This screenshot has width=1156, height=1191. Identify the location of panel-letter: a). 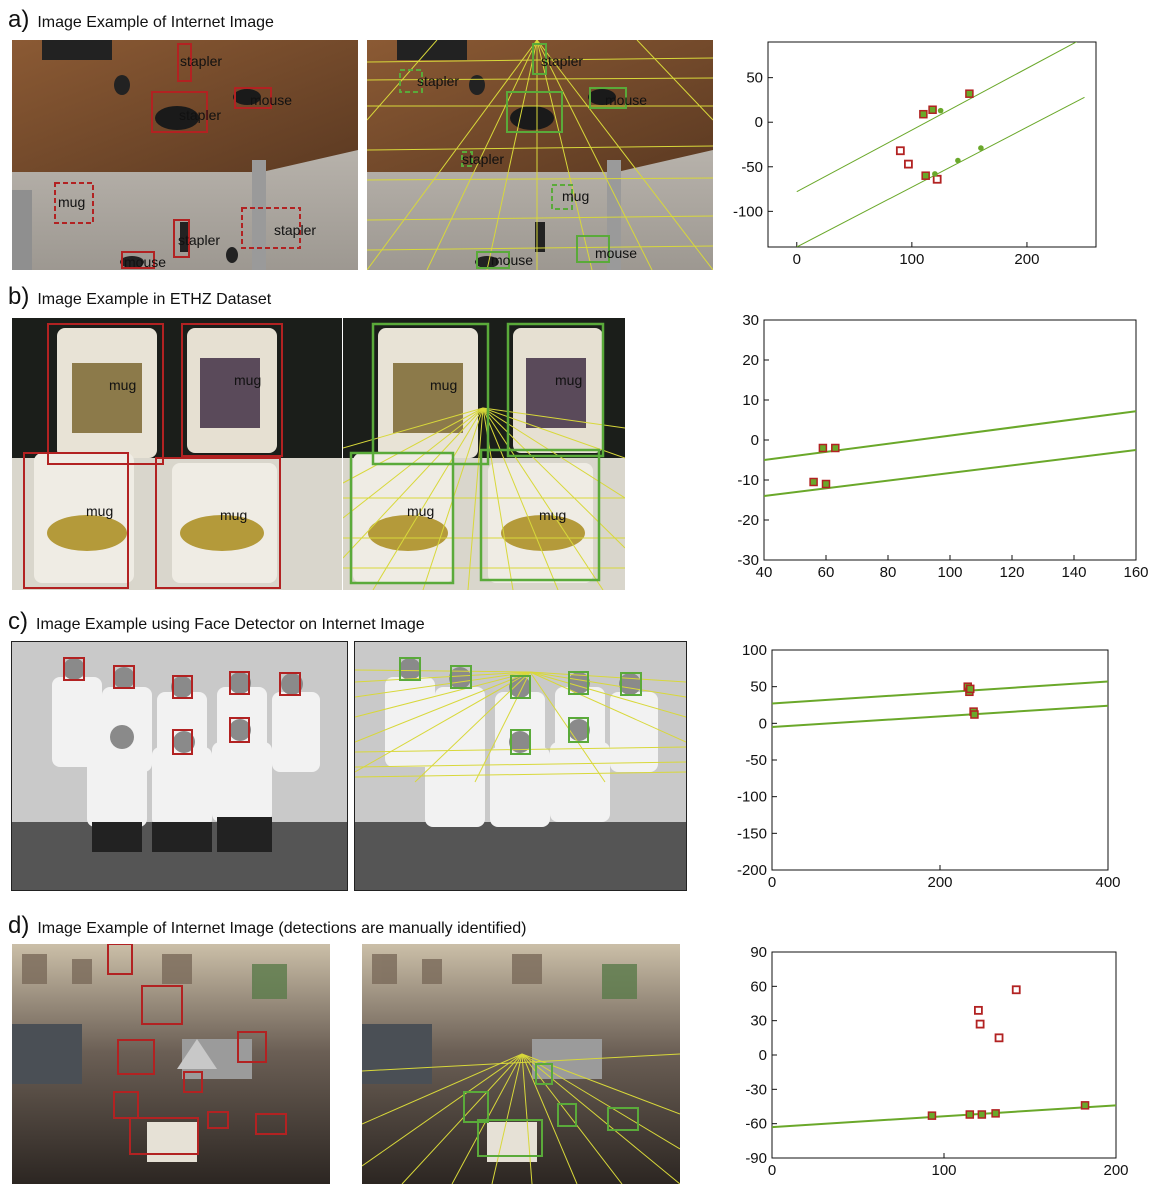
(19, 19).